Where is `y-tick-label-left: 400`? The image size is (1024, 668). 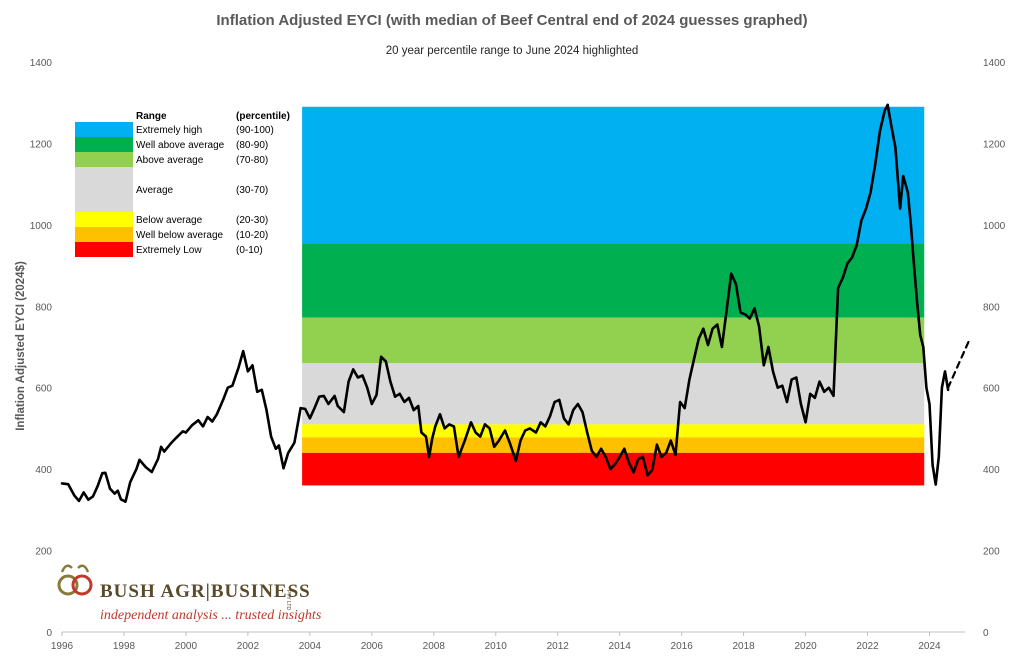 y-tick-label-left: 400 is located at coordinates (43, 470).